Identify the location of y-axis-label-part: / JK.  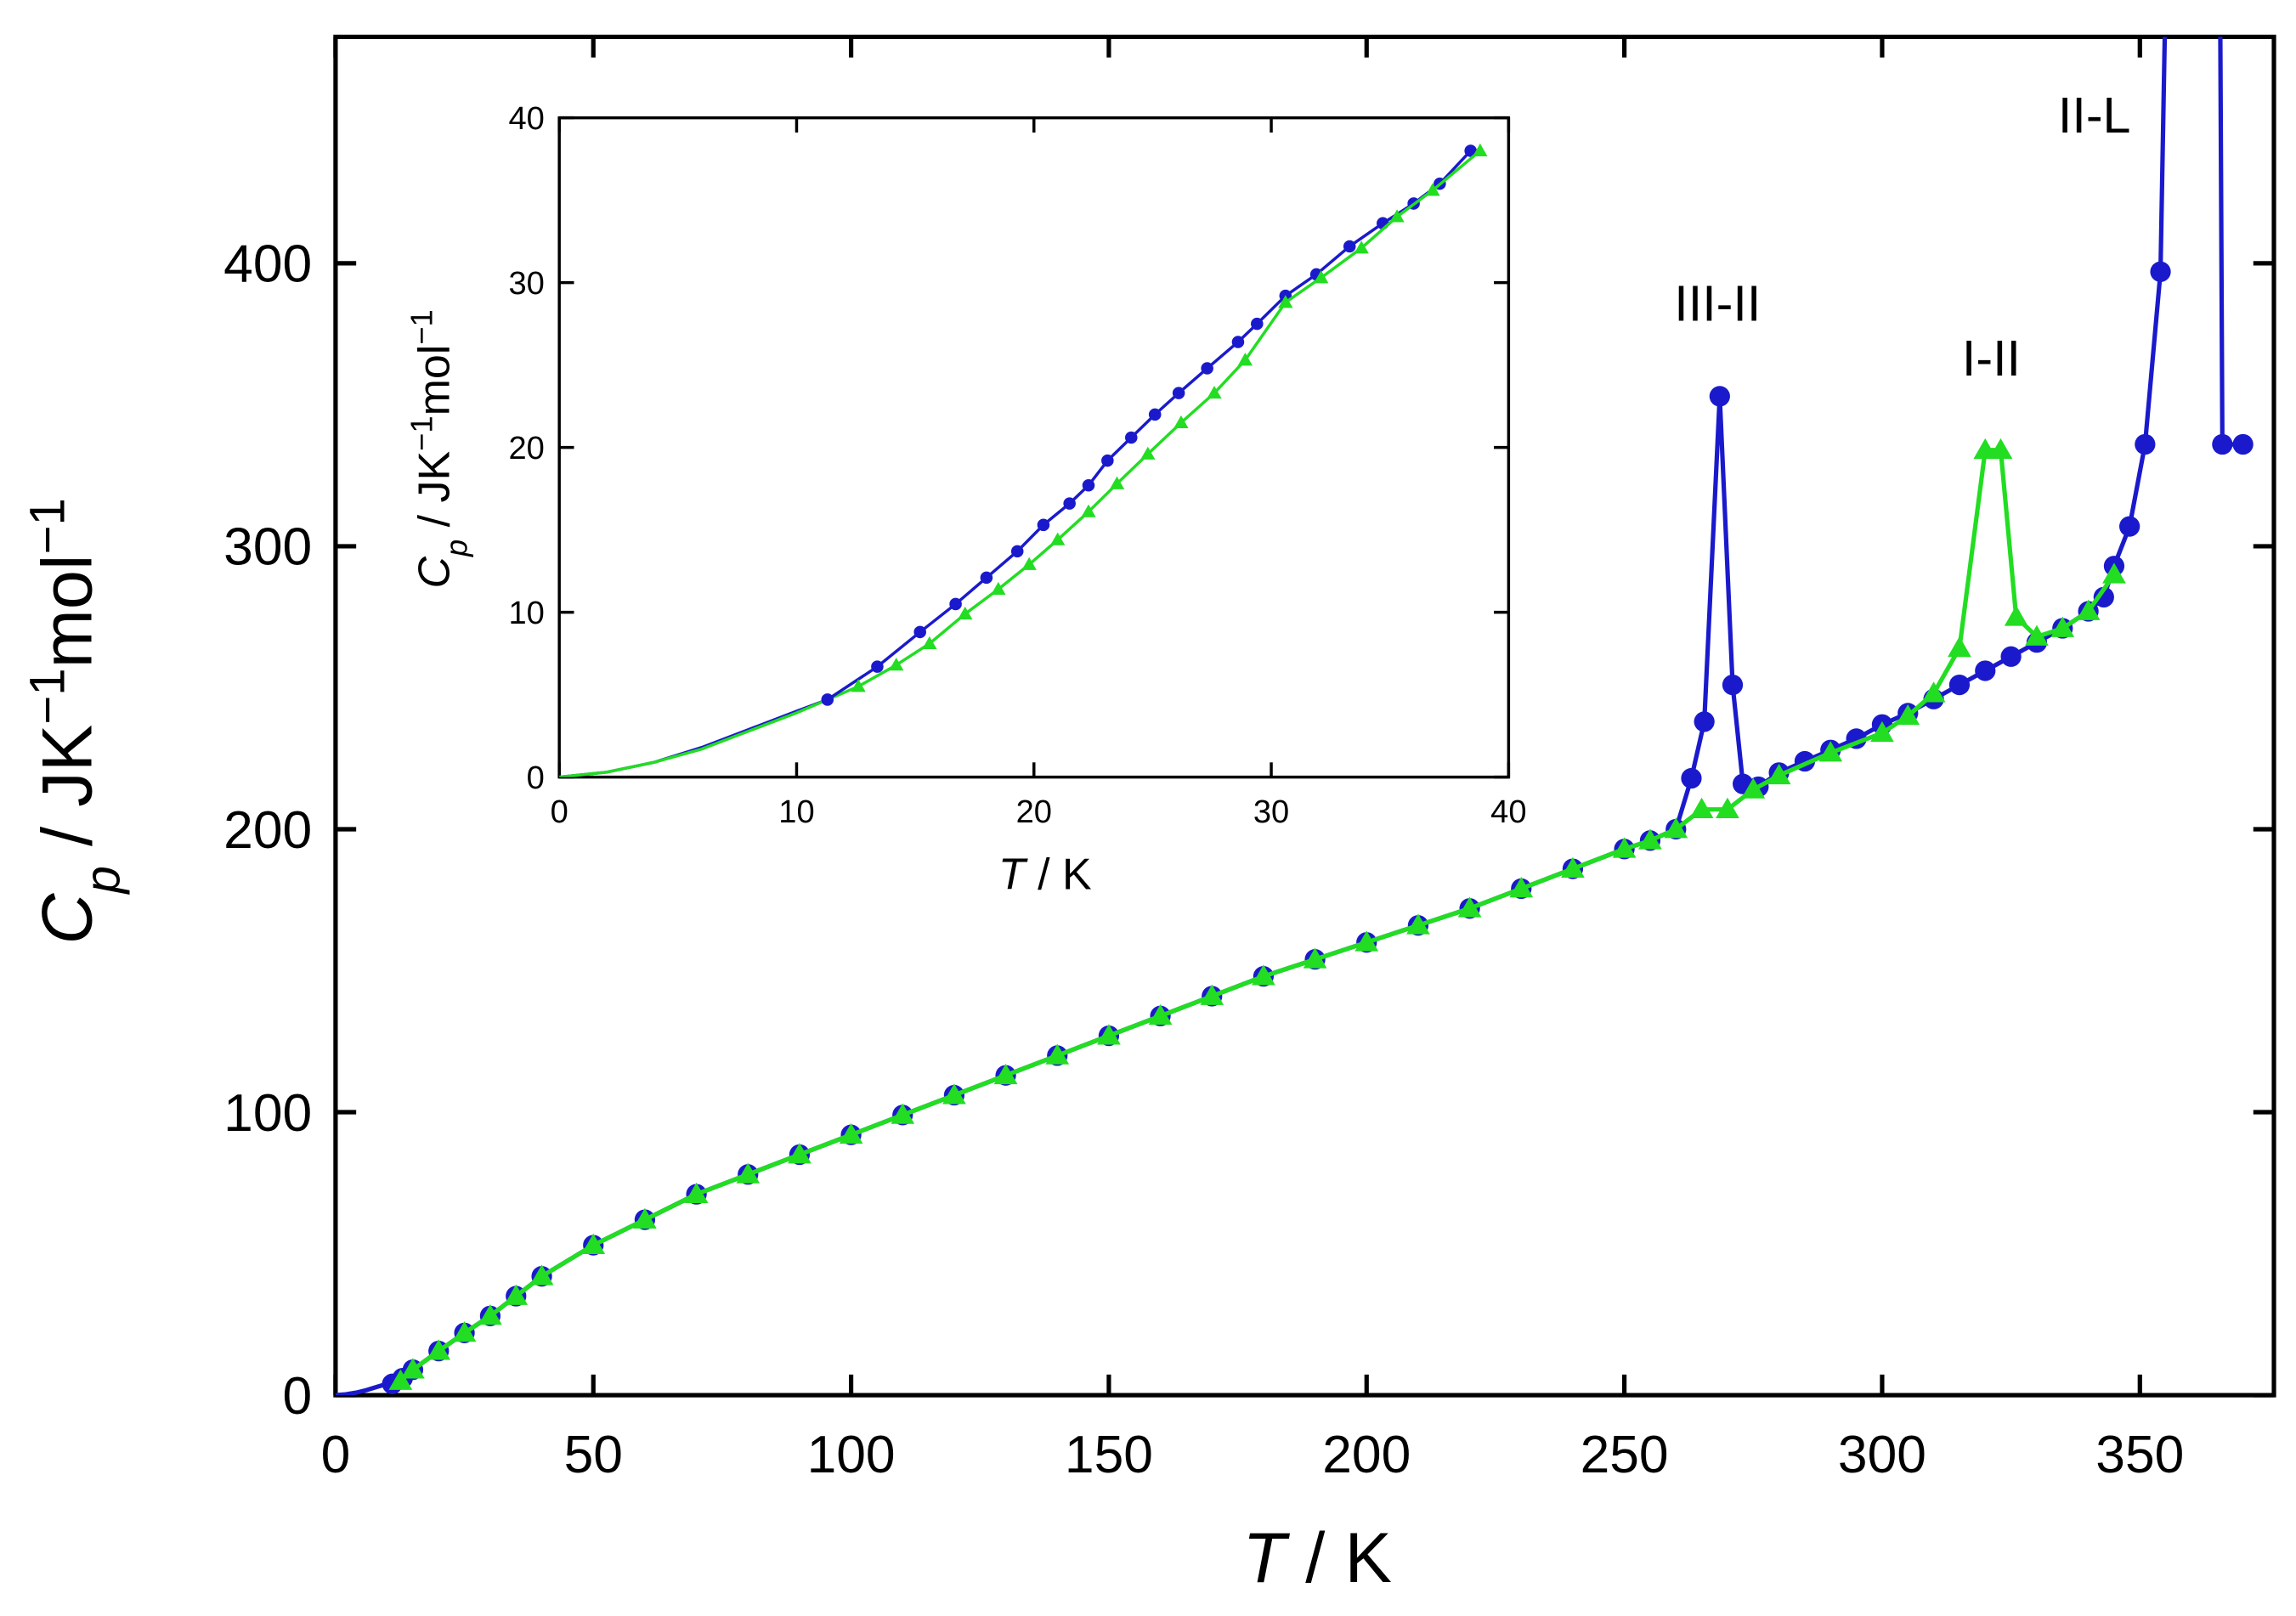
(434, 496).